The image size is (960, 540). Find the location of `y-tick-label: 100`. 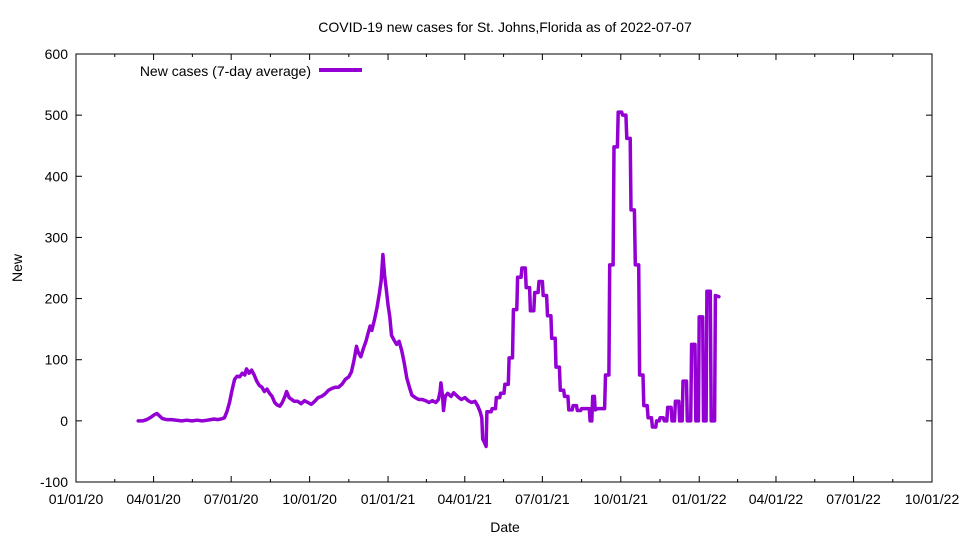

y-tick-label: 100 is located at coordinates (57, 360).